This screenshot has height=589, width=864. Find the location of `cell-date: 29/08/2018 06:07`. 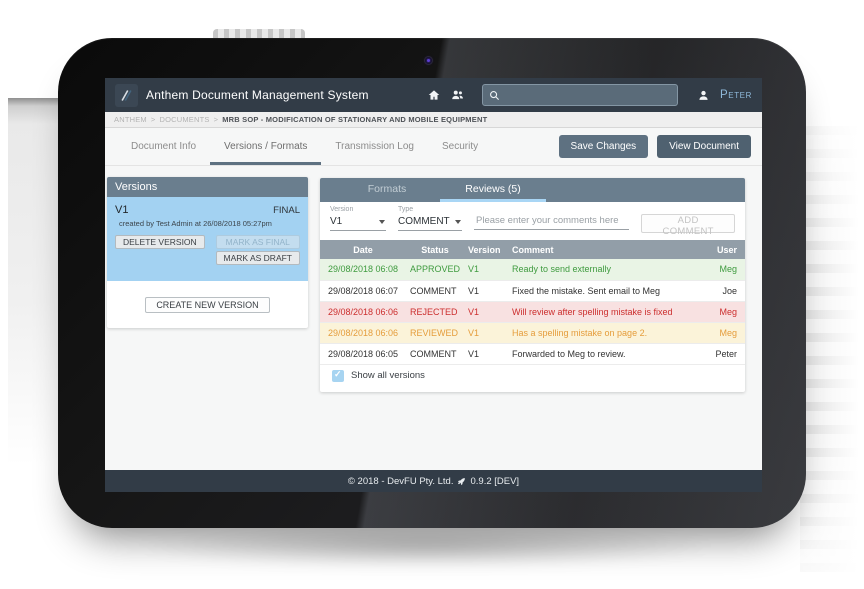

cell-date: 29/08/2018 06:07 is located at coordinates (363, 291).